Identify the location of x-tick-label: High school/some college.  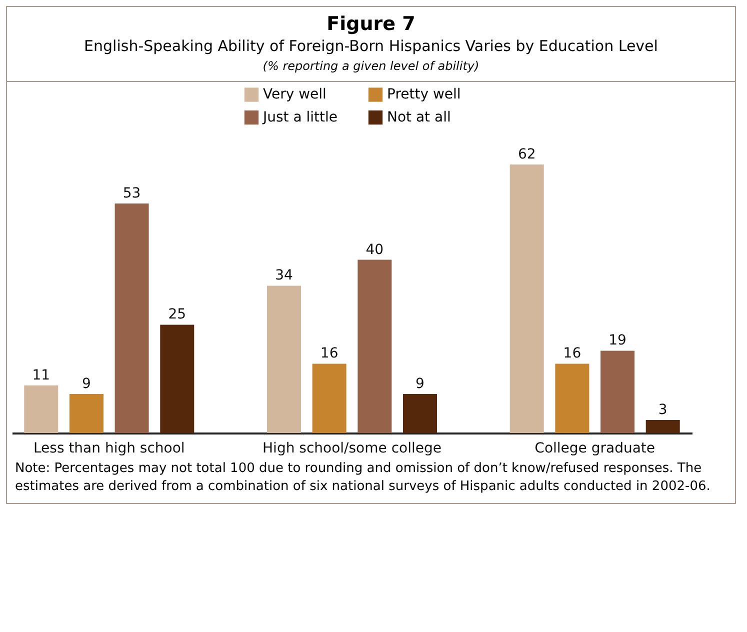
(352, 448).